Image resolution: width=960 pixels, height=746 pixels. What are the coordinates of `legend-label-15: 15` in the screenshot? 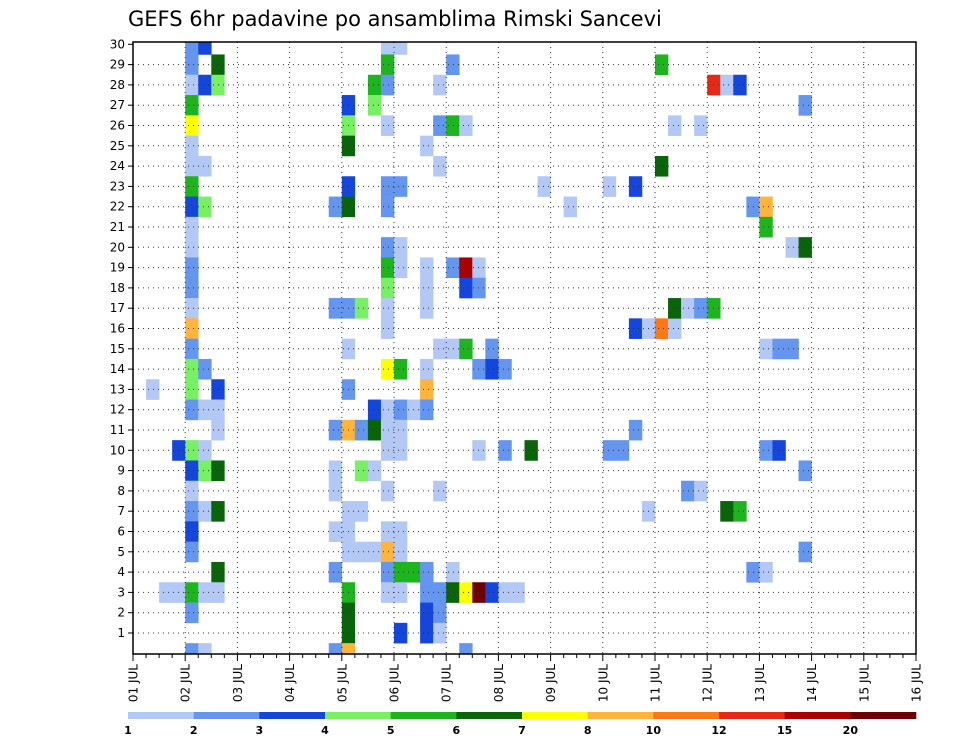 It's located at (784, 730).